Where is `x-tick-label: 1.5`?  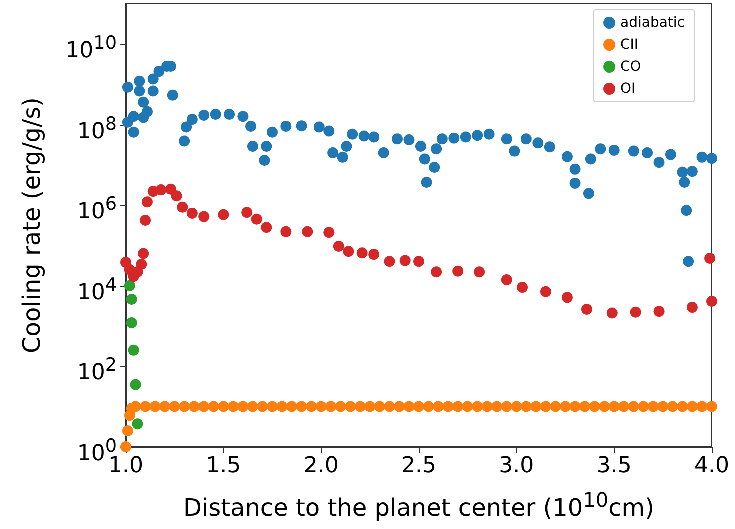
x-tick-label: 1.5 is located at coordinates (224, 466).